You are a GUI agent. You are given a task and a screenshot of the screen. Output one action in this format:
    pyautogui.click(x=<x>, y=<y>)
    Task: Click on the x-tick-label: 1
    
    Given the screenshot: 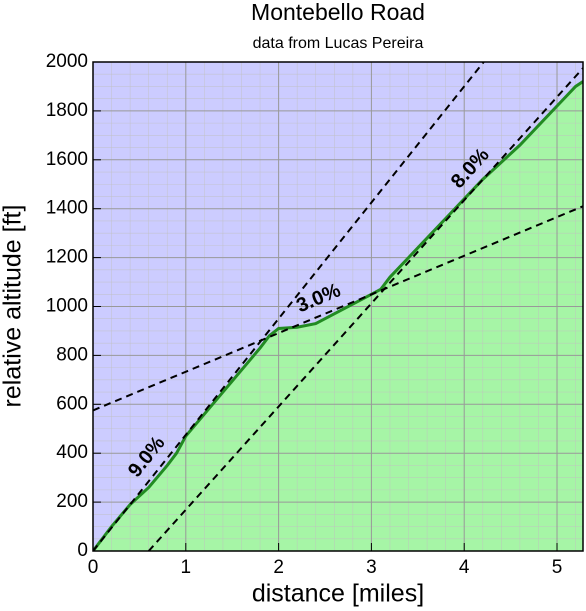 What is the action you would take?
    pyautogui.click(x=186, y=567)
    